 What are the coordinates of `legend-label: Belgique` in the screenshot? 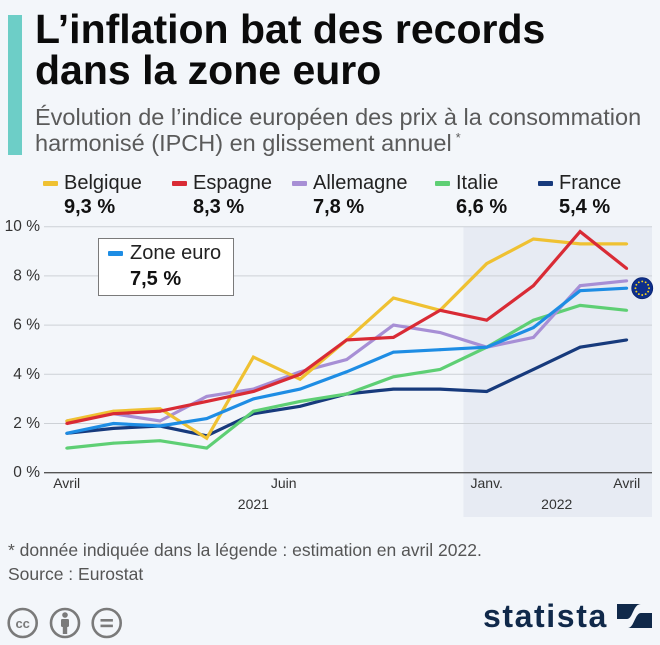 It's located at (103, 183).